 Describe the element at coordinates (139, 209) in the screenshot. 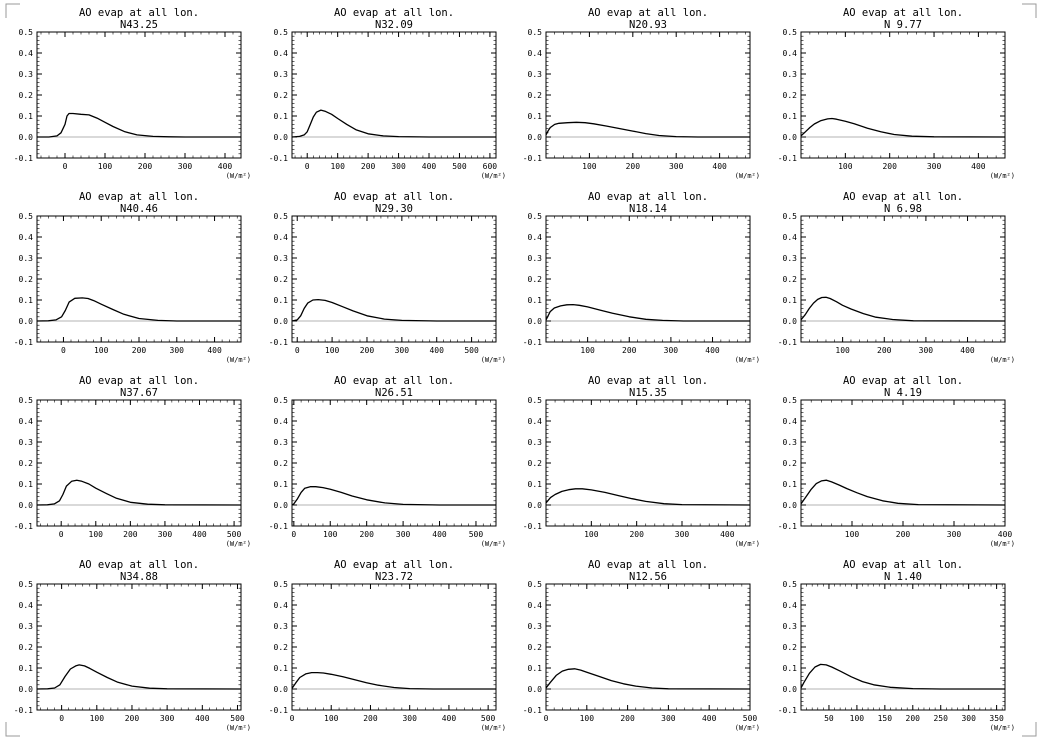

I see `chart-subtitle: N40.46` at that location.